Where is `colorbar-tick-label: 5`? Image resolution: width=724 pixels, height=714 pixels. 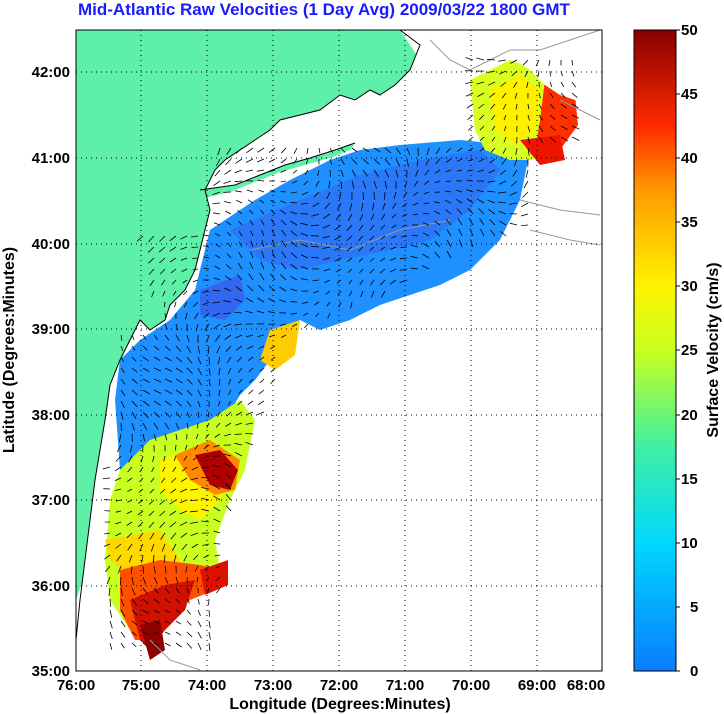
colorbar-tick-label: 5 is located at coordinates (694, 607).